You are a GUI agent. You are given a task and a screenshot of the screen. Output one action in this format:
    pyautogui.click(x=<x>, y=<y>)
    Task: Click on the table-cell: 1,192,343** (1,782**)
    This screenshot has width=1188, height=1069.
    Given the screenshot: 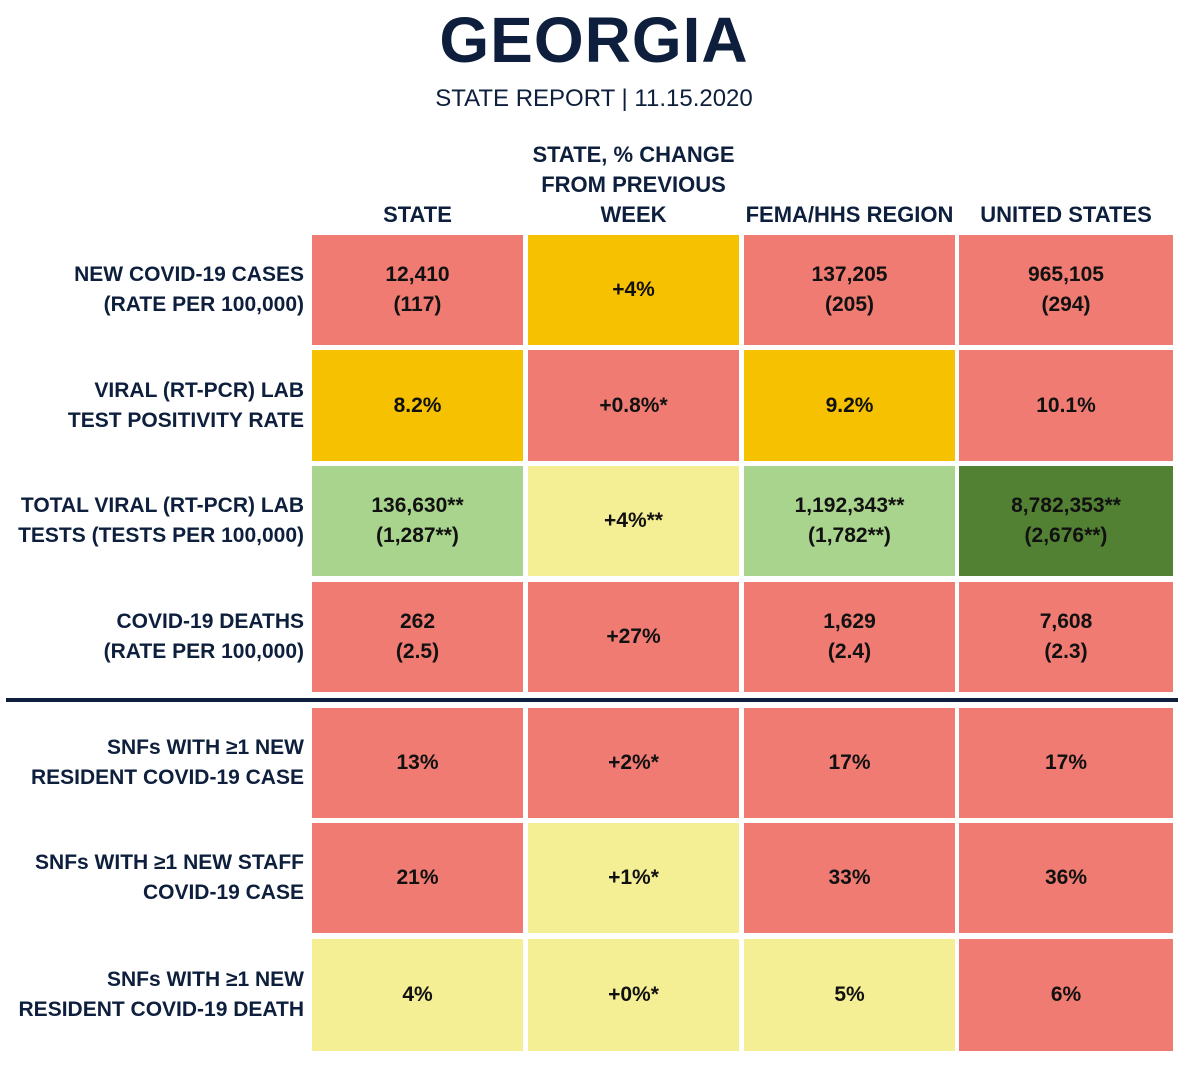 What is the action you would take?
    pyautogui.click(x=849, y=521)
    